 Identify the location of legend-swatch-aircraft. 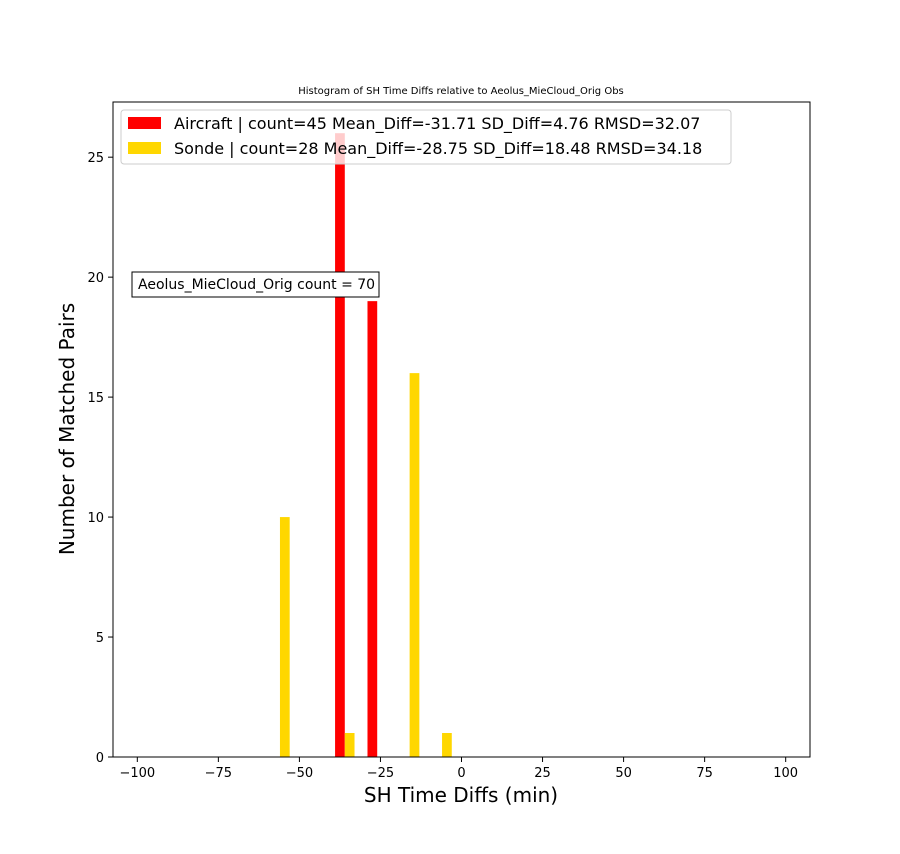
(144, 123).